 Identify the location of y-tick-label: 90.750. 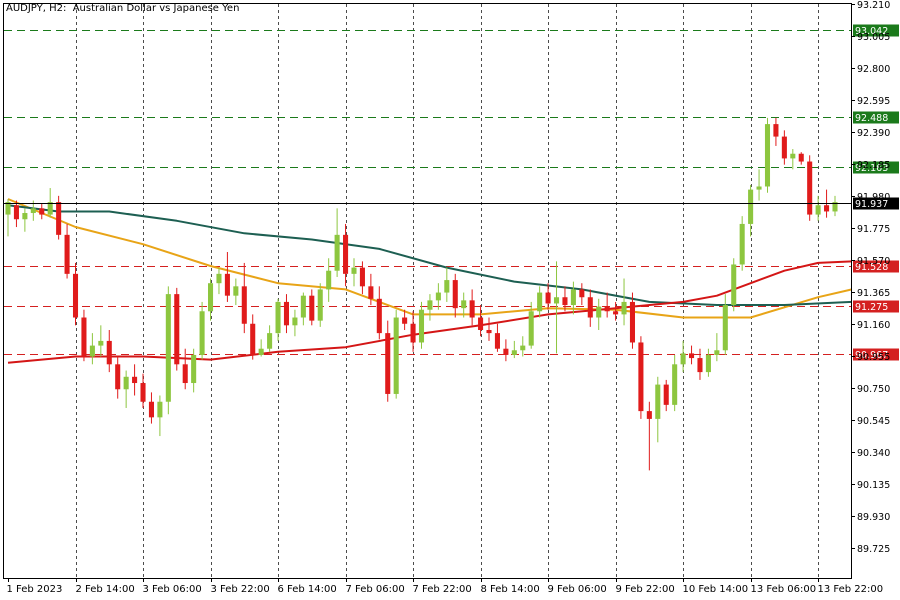
(873, 389).